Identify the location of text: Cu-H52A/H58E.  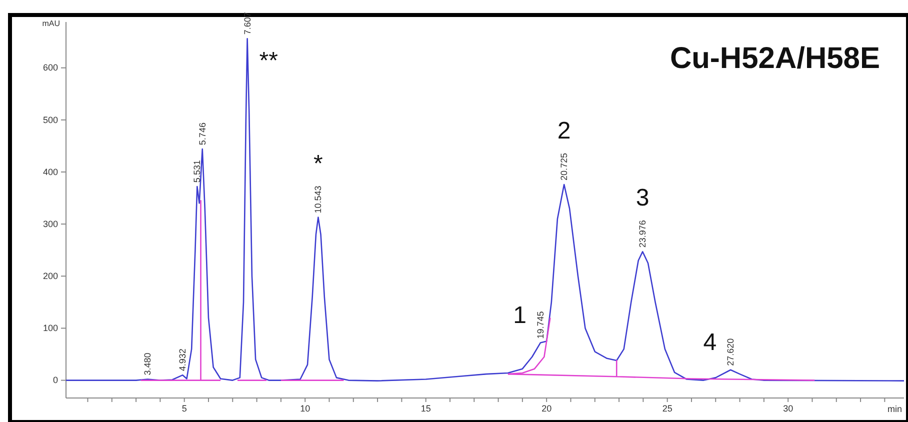
(775, 58).